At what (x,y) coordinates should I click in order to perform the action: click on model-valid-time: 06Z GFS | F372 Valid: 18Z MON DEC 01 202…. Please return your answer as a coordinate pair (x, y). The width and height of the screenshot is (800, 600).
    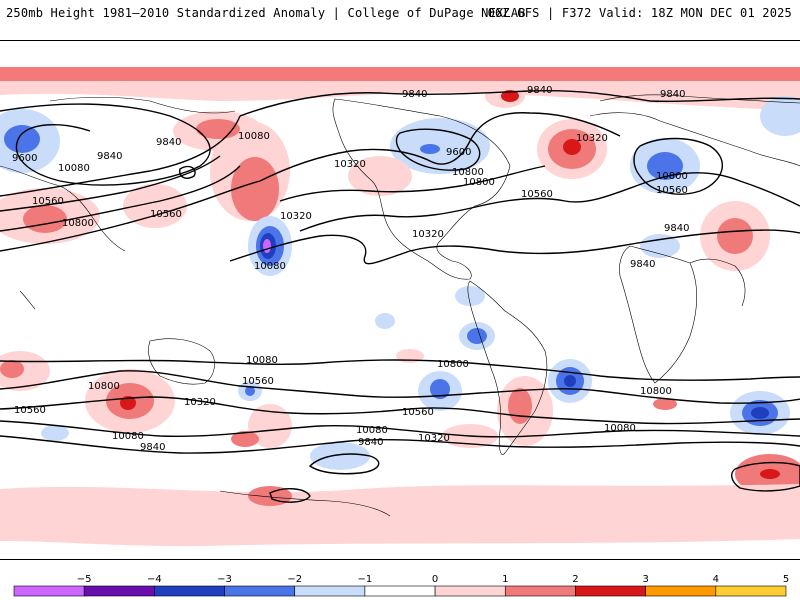
    Looking at the image, I should click on (639, 13).